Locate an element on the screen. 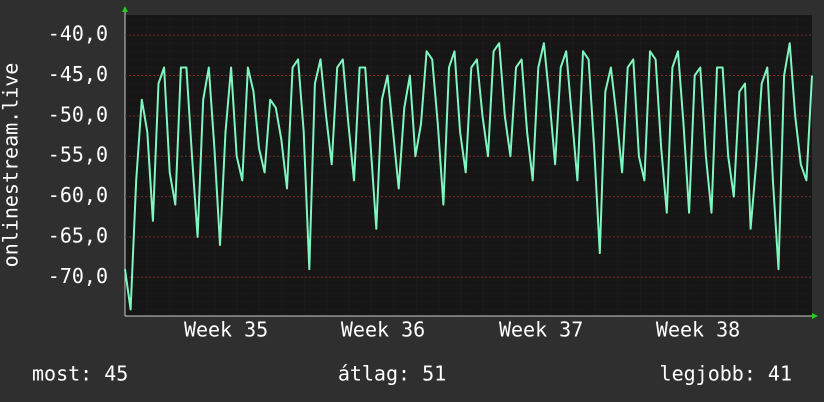  x-tick-label: Week 36 is located at coordinates (383, 330).